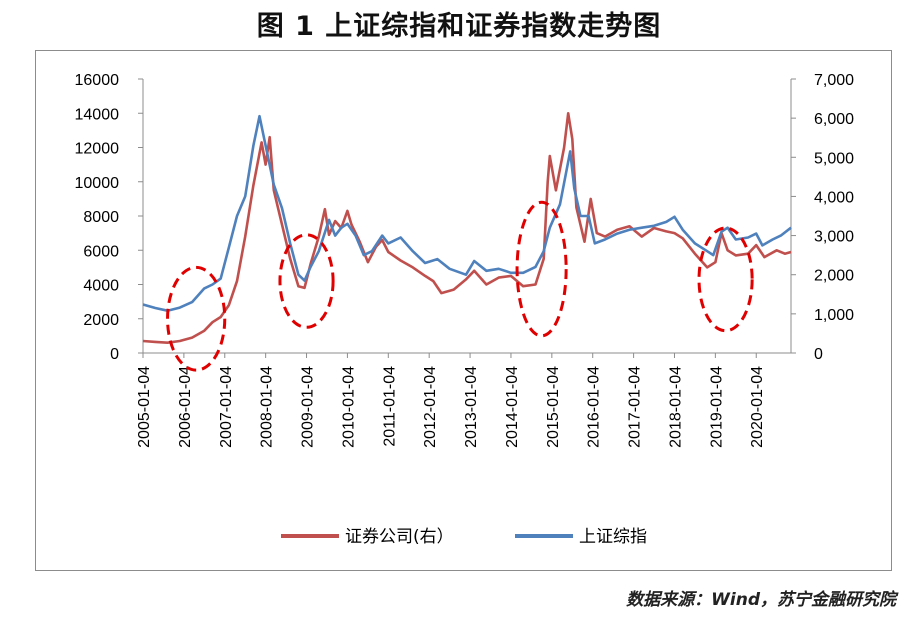 Image resolution: width=918 pixels, height=621 pixels. I want to click on legend-label-2: 上证综指, so click(613, 537).